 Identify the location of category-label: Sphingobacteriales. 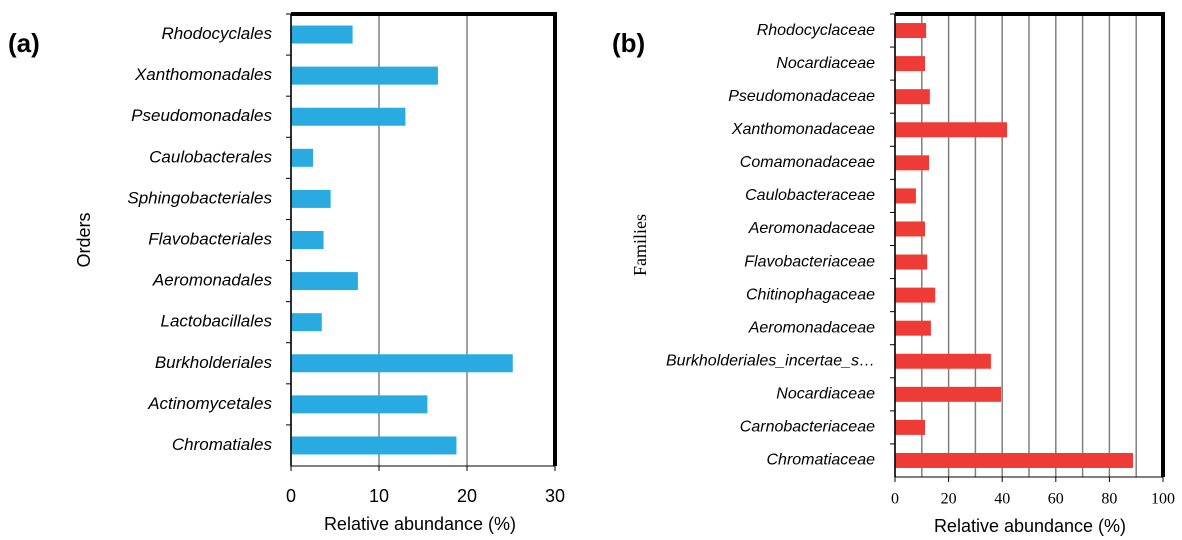
(199, 197).